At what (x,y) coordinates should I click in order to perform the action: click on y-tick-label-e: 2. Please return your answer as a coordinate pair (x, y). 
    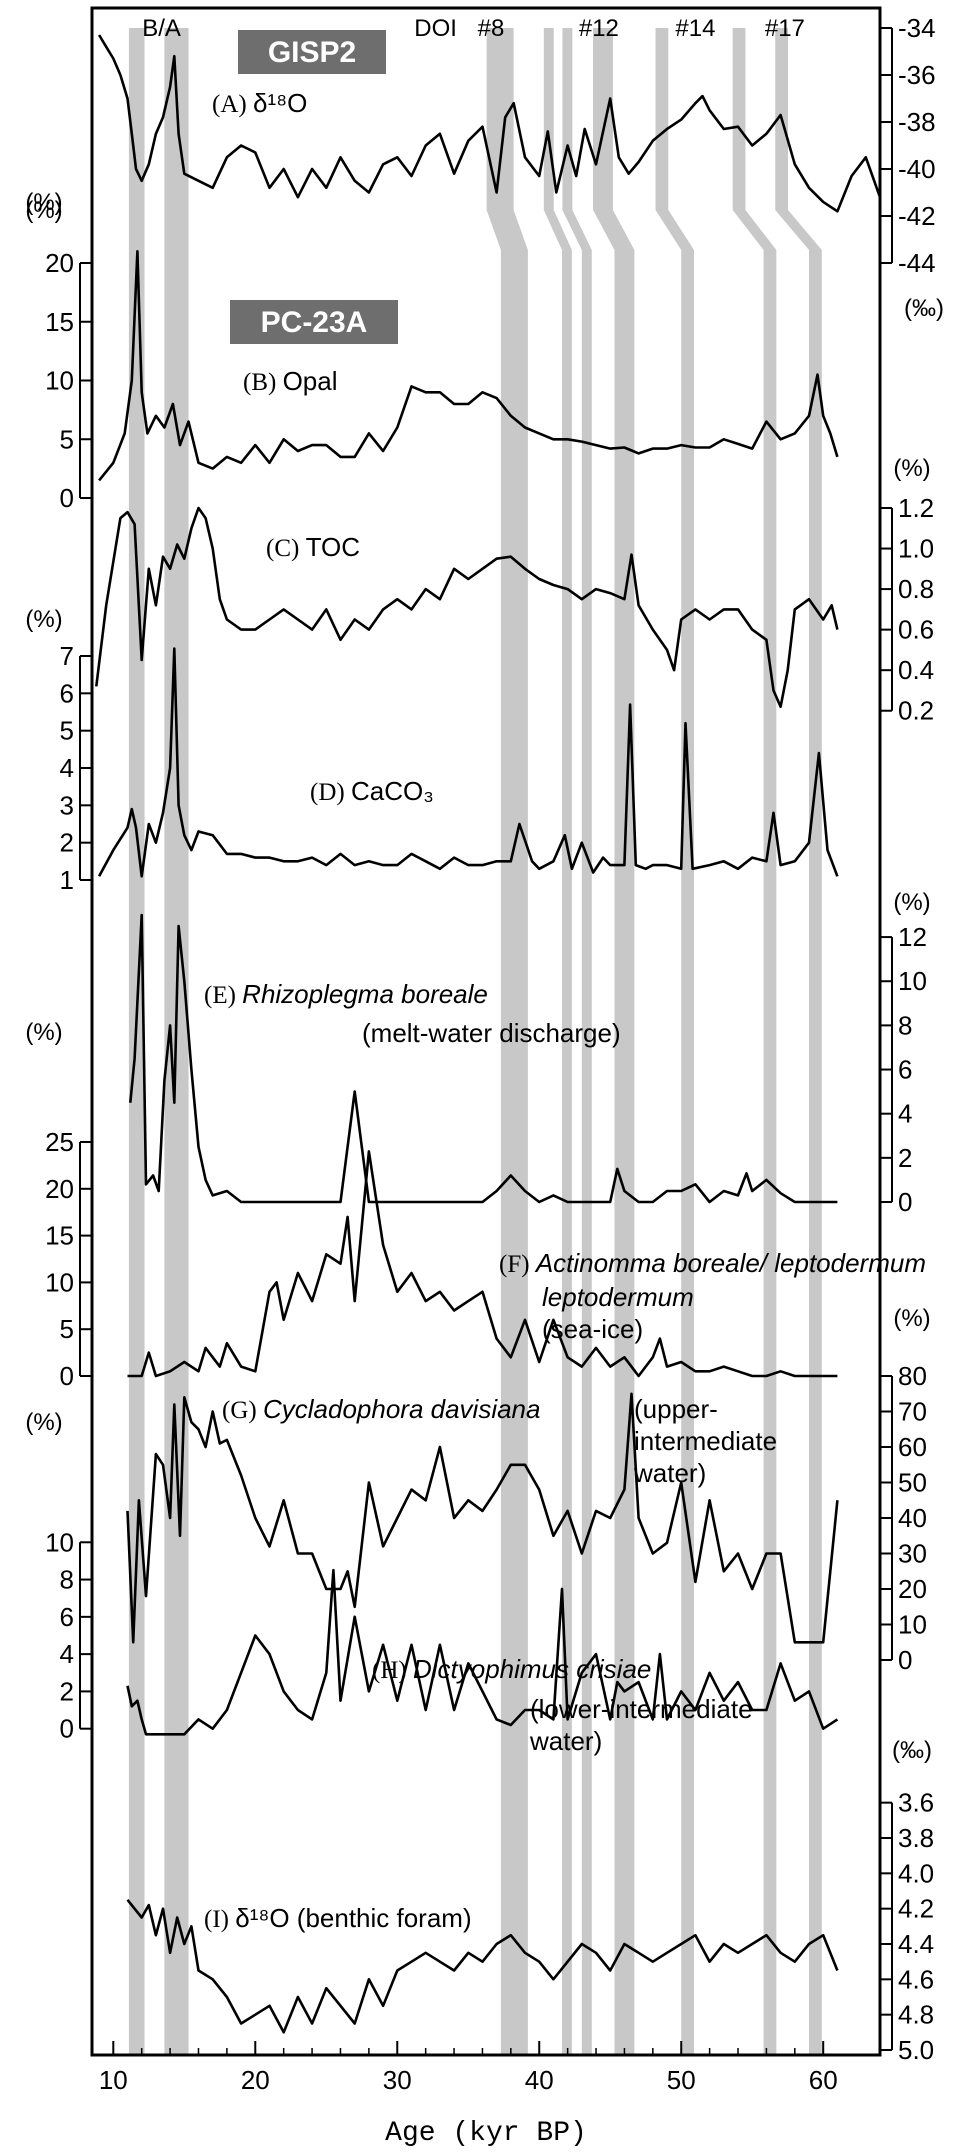
    Looking at the image, I should click on (905, 1158).